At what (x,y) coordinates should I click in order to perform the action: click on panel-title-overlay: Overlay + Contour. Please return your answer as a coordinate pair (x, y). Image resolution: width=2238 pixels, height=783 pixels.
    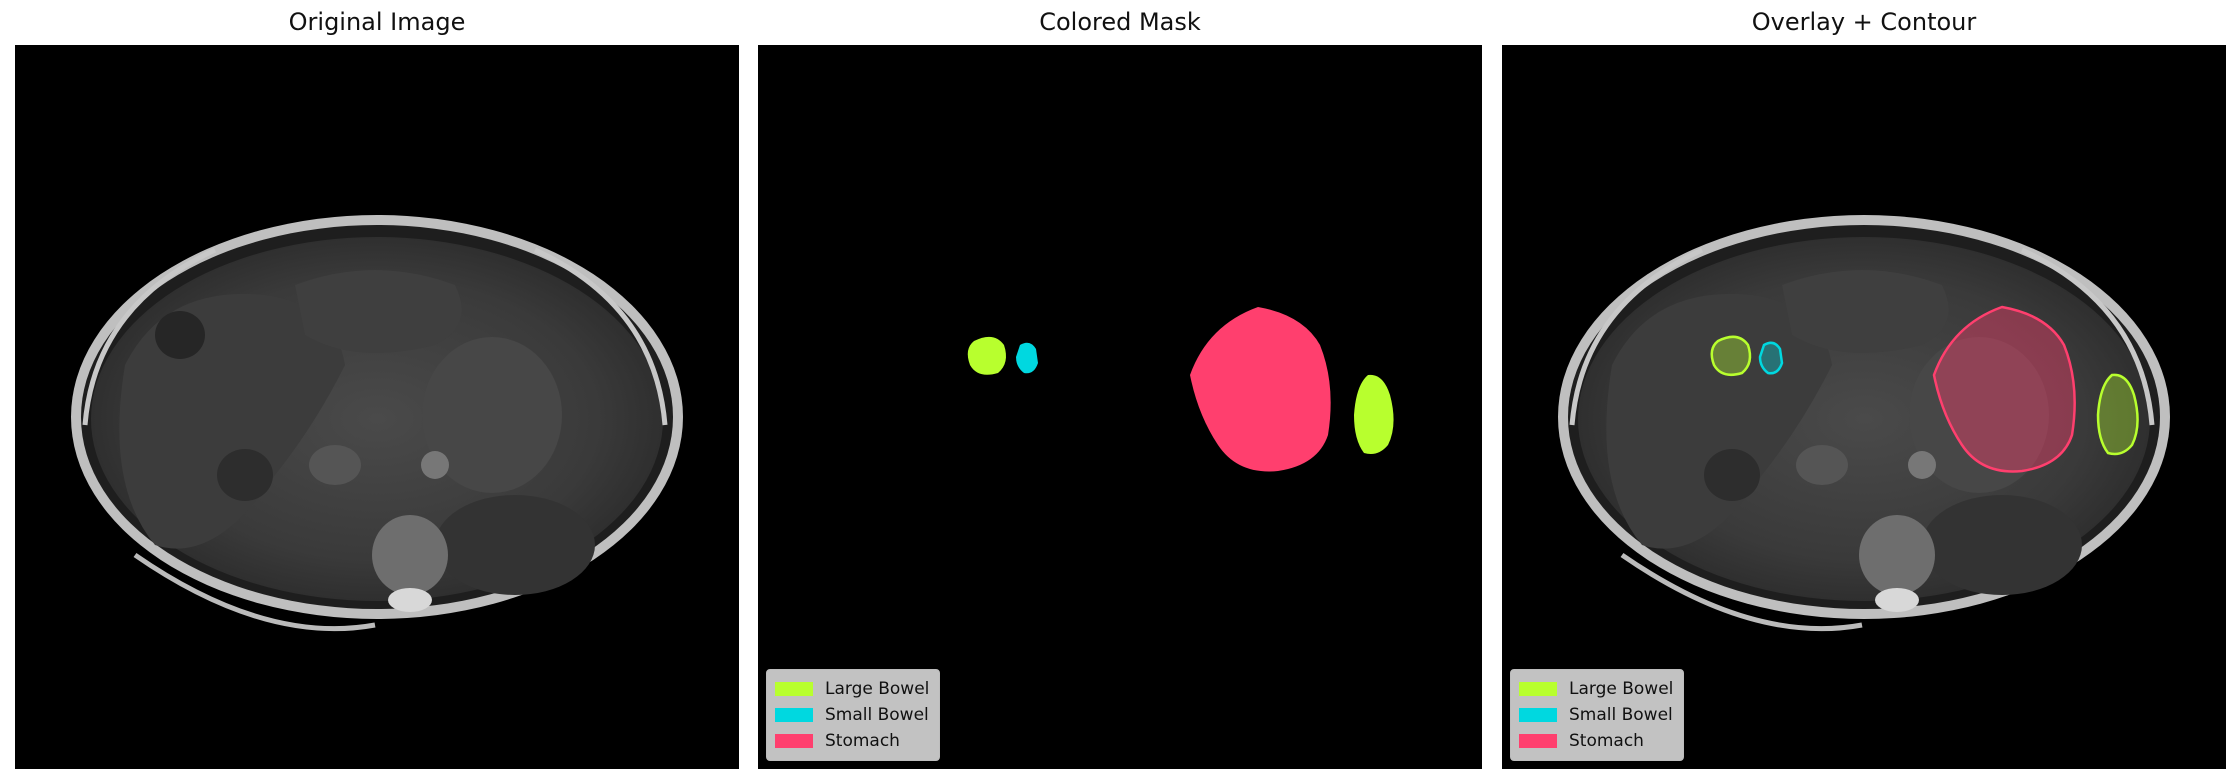
    Looking at the image, I should click on (1864, 22).